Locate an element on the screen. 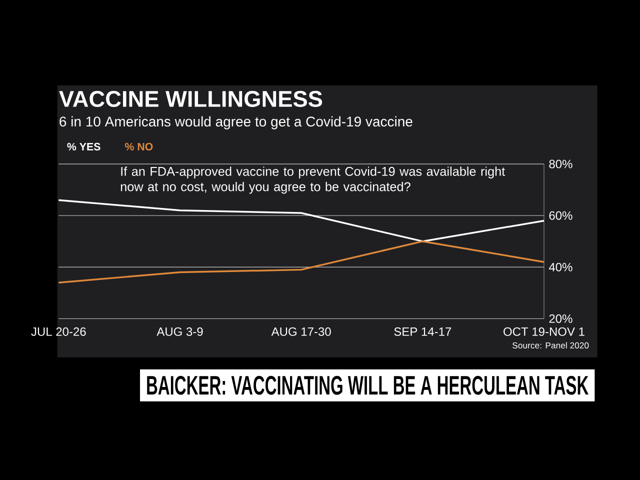 The height and width of the screenshot is (480, 640). chart-title: VACCINE WILLINGNESS is located at coordinates (190, 98).